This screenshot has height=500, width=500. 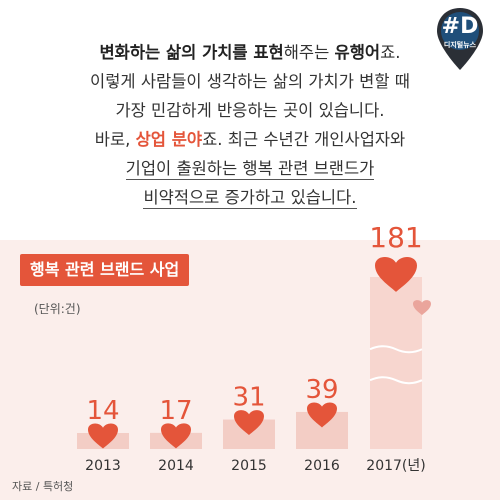 What do you see at coordinates (249, 466) in the screenshot?
I see `x-tick-label: 2015` at bounding box center [249, 466].